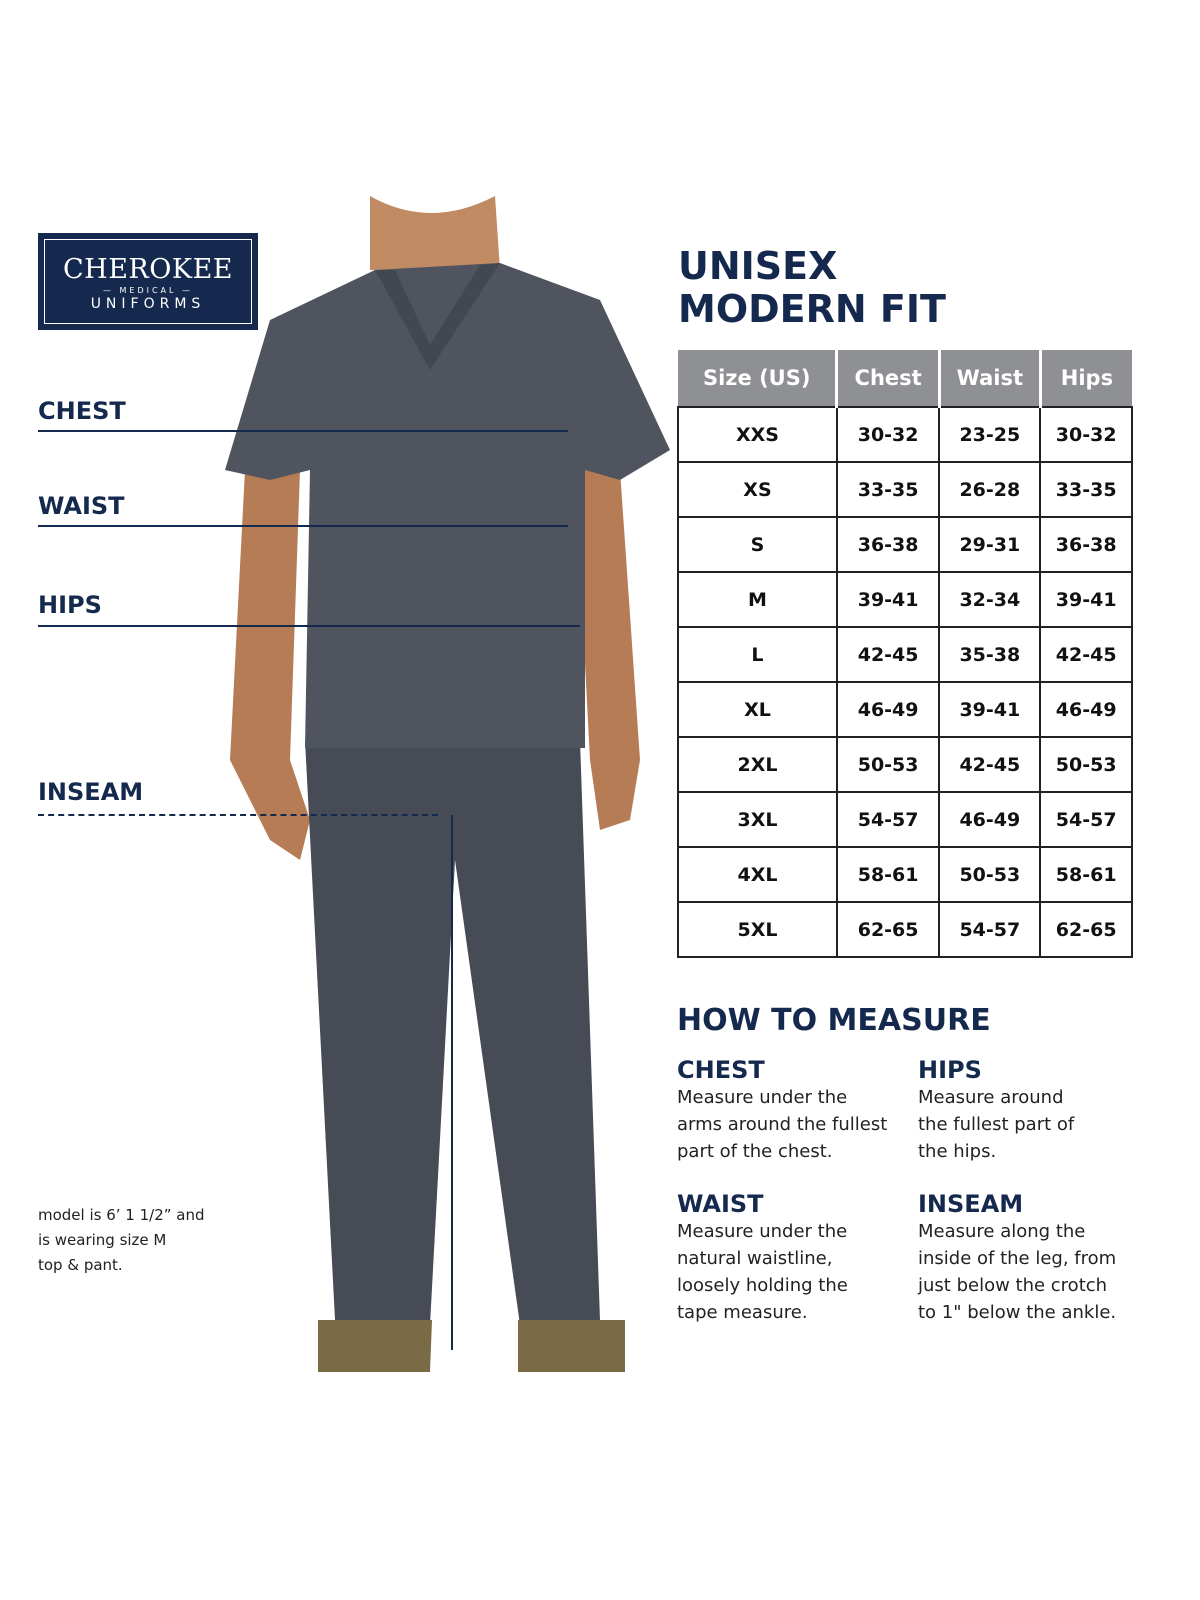  I want to click on table-row: L 42-45 35-38 42-45, so click(905, 654).